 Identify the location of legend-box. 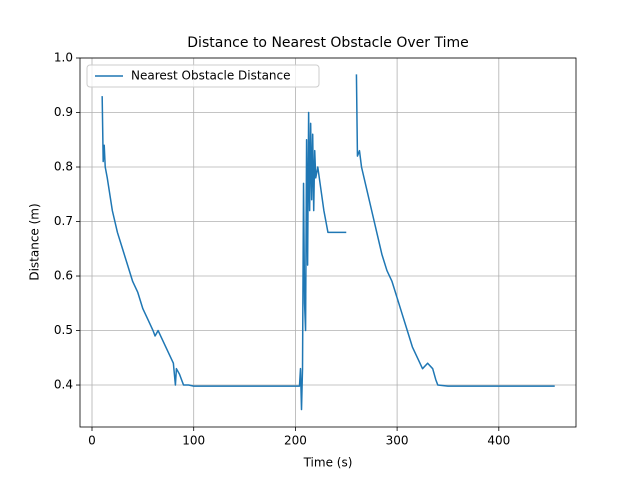
(203, 76).